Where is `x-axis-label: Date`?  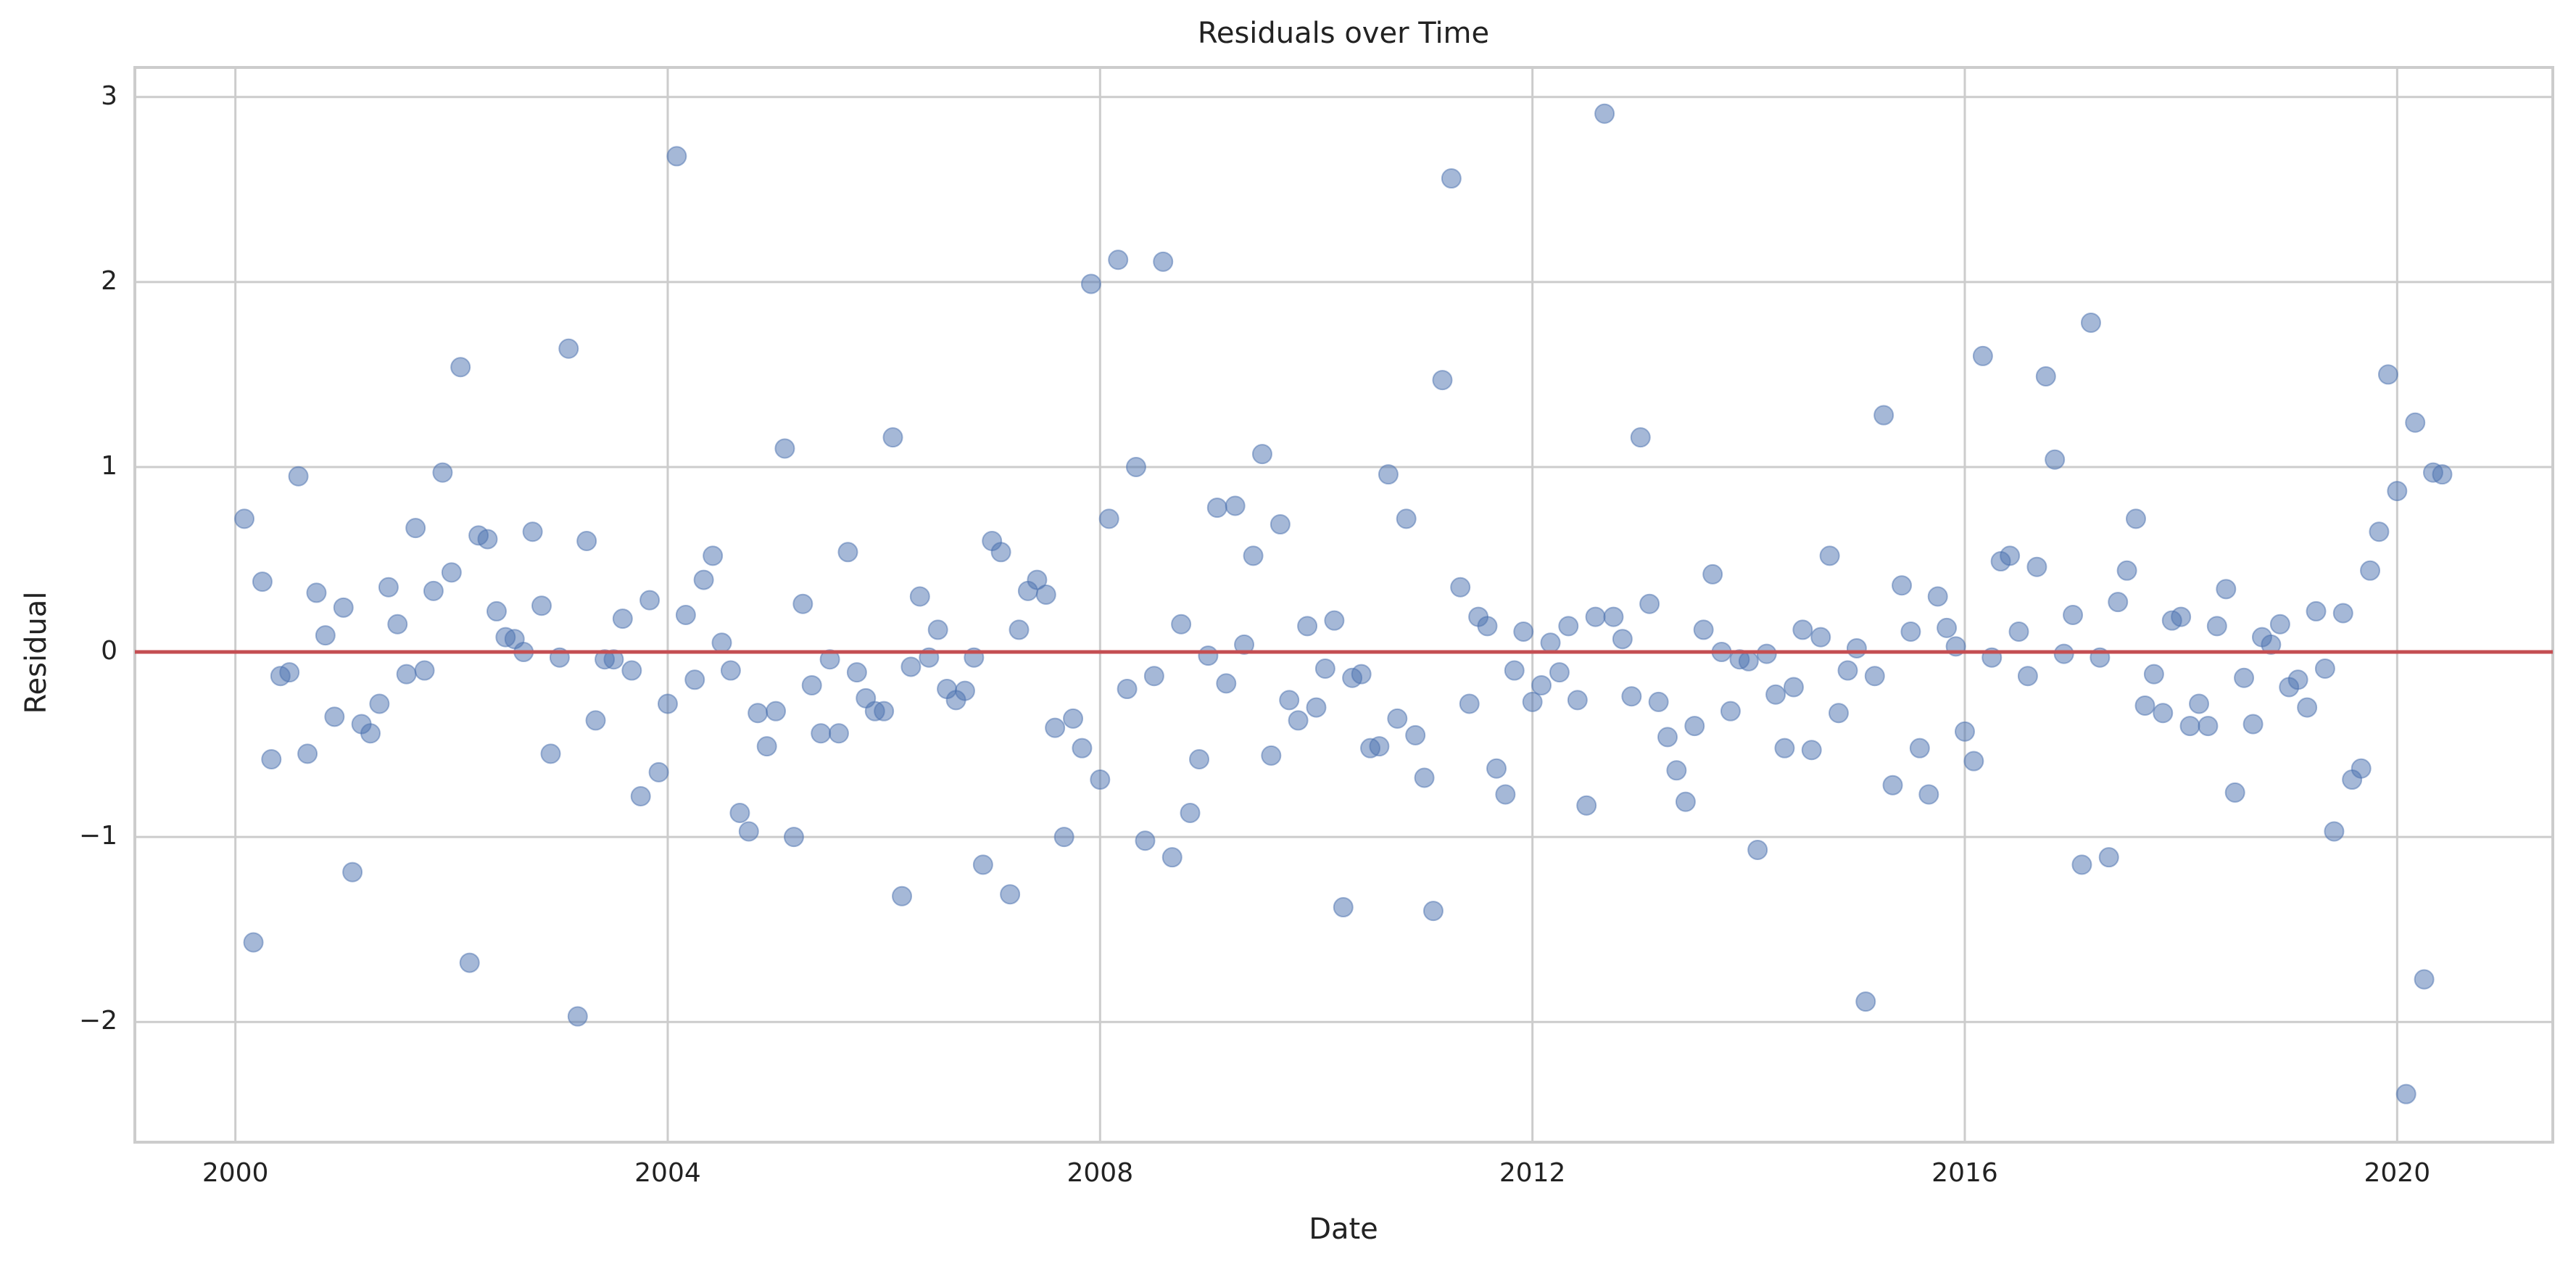 x-axis-label: Date is located at coordinates (1344, 1229).